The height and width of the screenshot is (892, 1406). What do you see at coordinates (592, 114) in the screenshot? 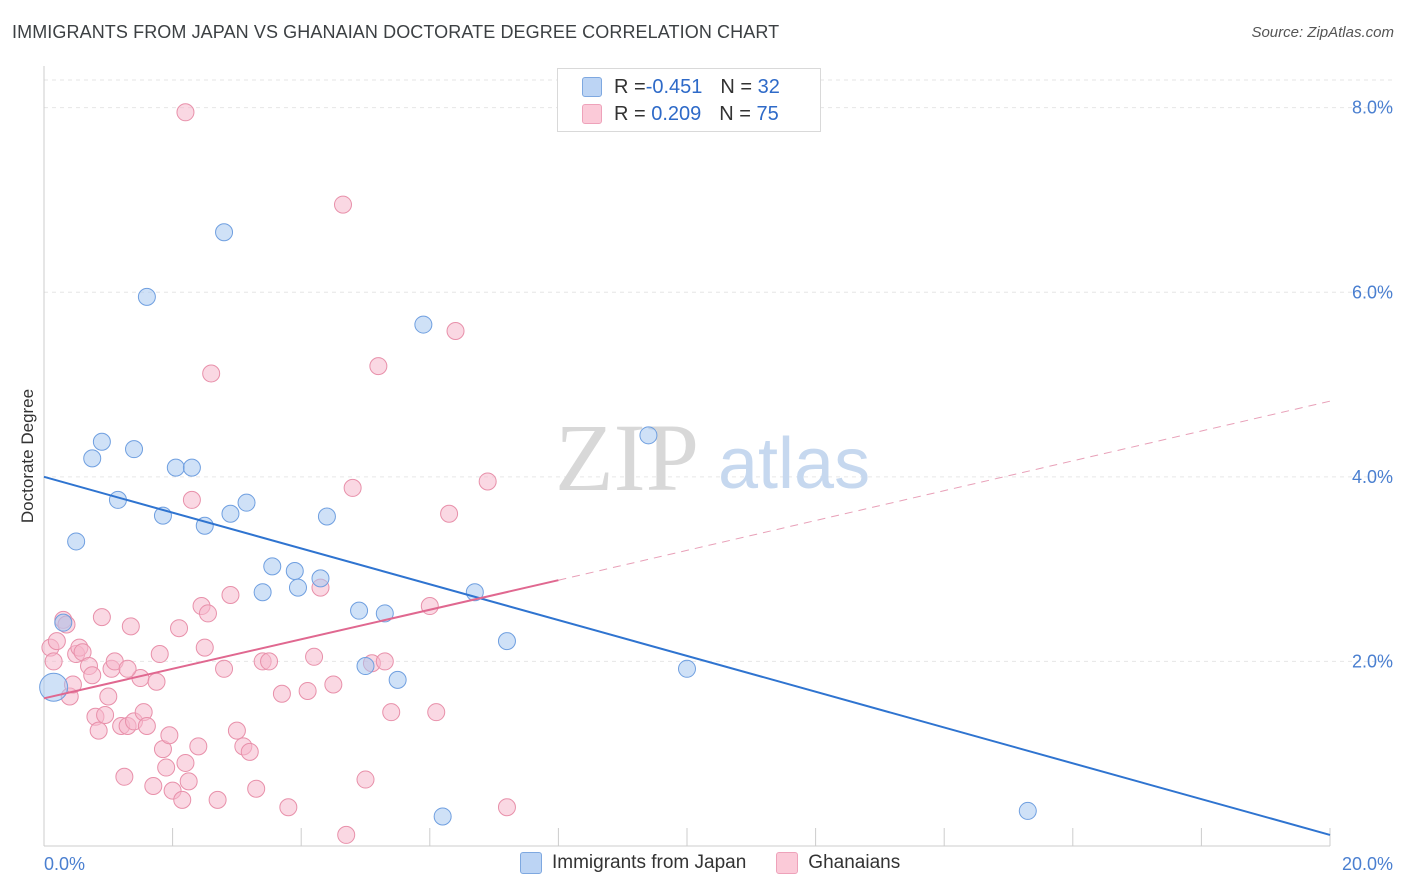
I see `legend-swatch-ghanaians` at bounding box center [592, 114].